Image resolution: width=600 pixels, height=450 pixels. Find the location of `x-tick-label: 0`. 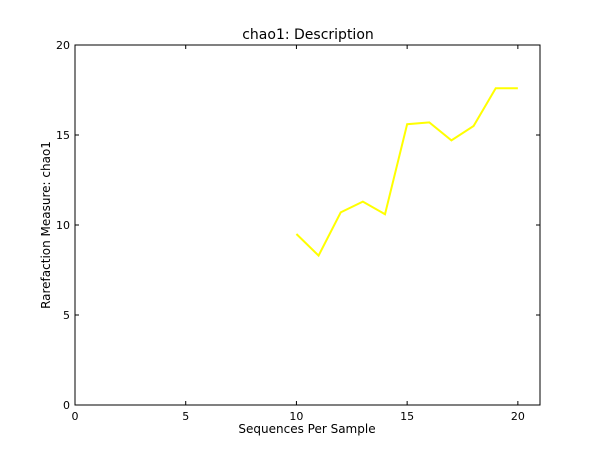

x-tick-label: 0 is located at coordinates (75, 416).